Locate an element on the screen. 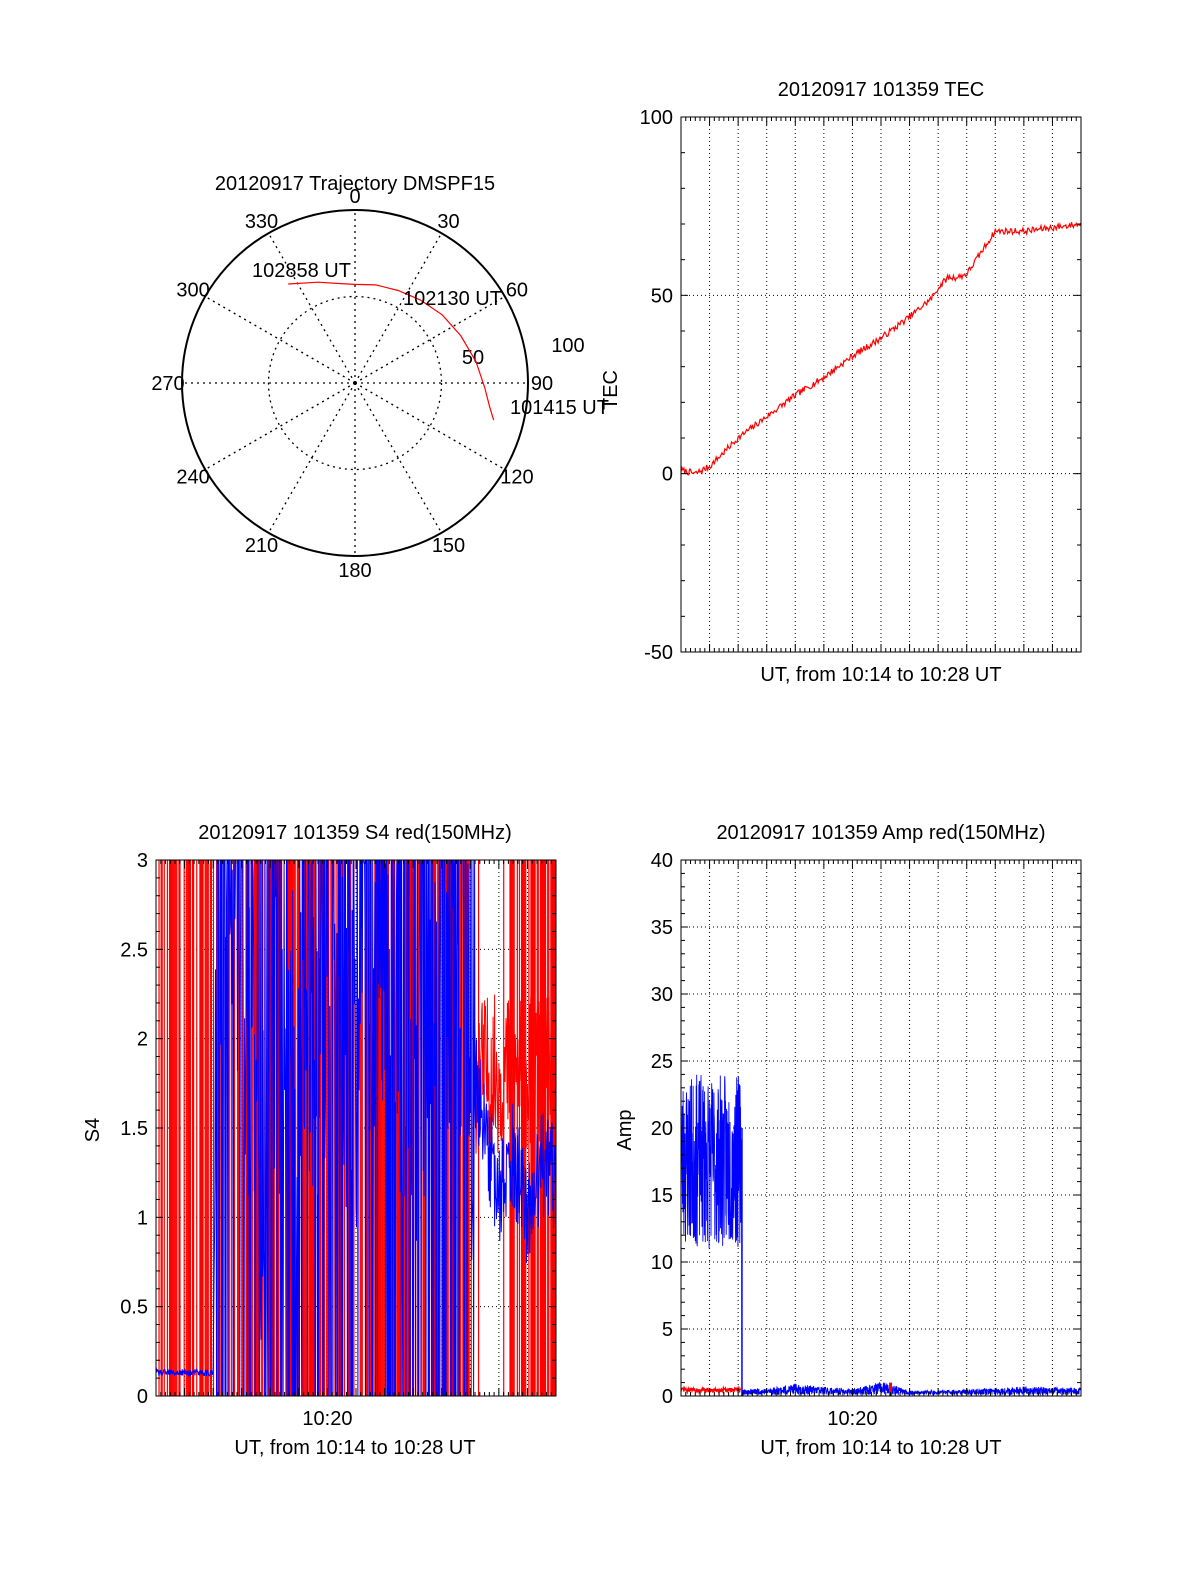 This screenshot has width=1200, height=1575. track-label-mid: 102130 UT is located at coordinates (452, 299).